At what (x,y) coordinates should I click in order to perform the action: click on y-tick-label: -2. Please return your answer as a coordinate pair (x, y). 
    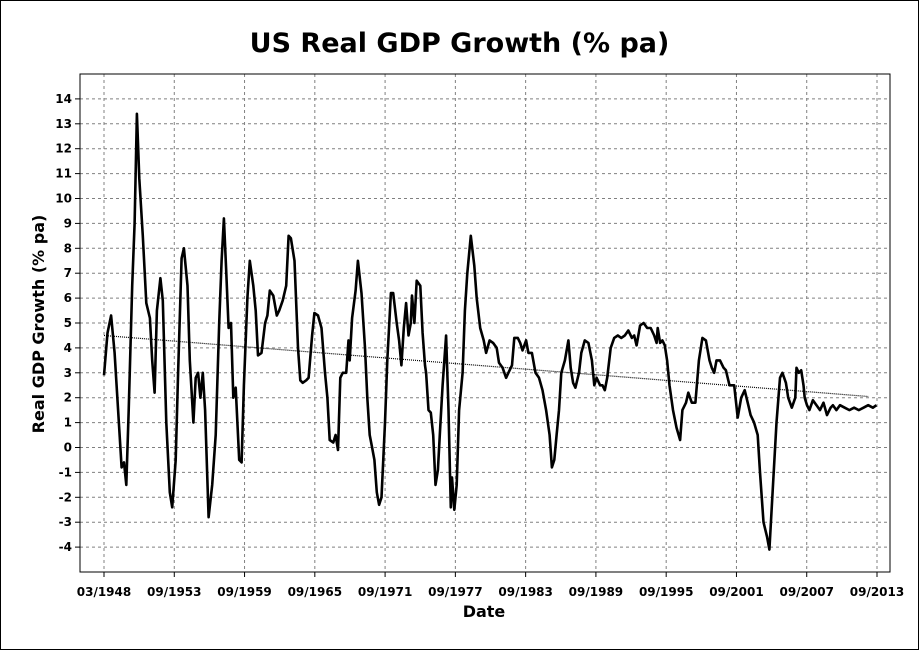
    Looking at the image, I should click on (65, 497).